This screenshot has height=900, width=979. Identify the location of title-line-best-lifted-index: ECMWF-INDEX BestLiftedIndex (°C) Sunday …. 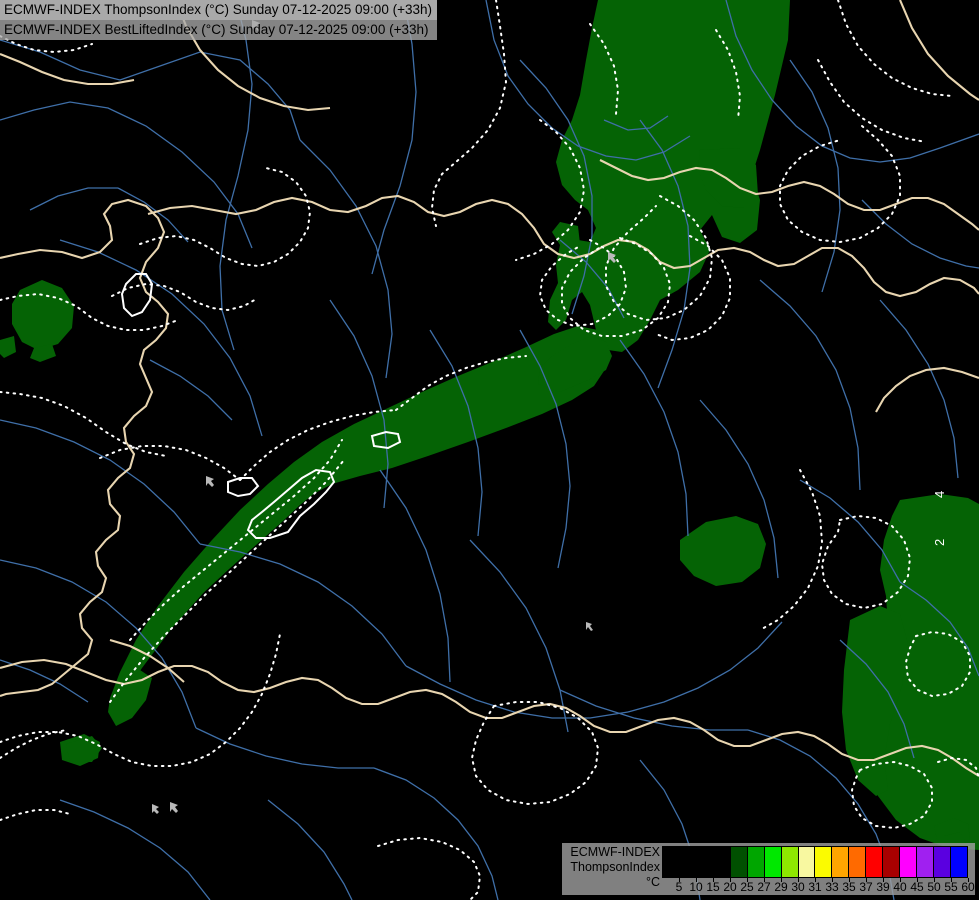
(218, 30).